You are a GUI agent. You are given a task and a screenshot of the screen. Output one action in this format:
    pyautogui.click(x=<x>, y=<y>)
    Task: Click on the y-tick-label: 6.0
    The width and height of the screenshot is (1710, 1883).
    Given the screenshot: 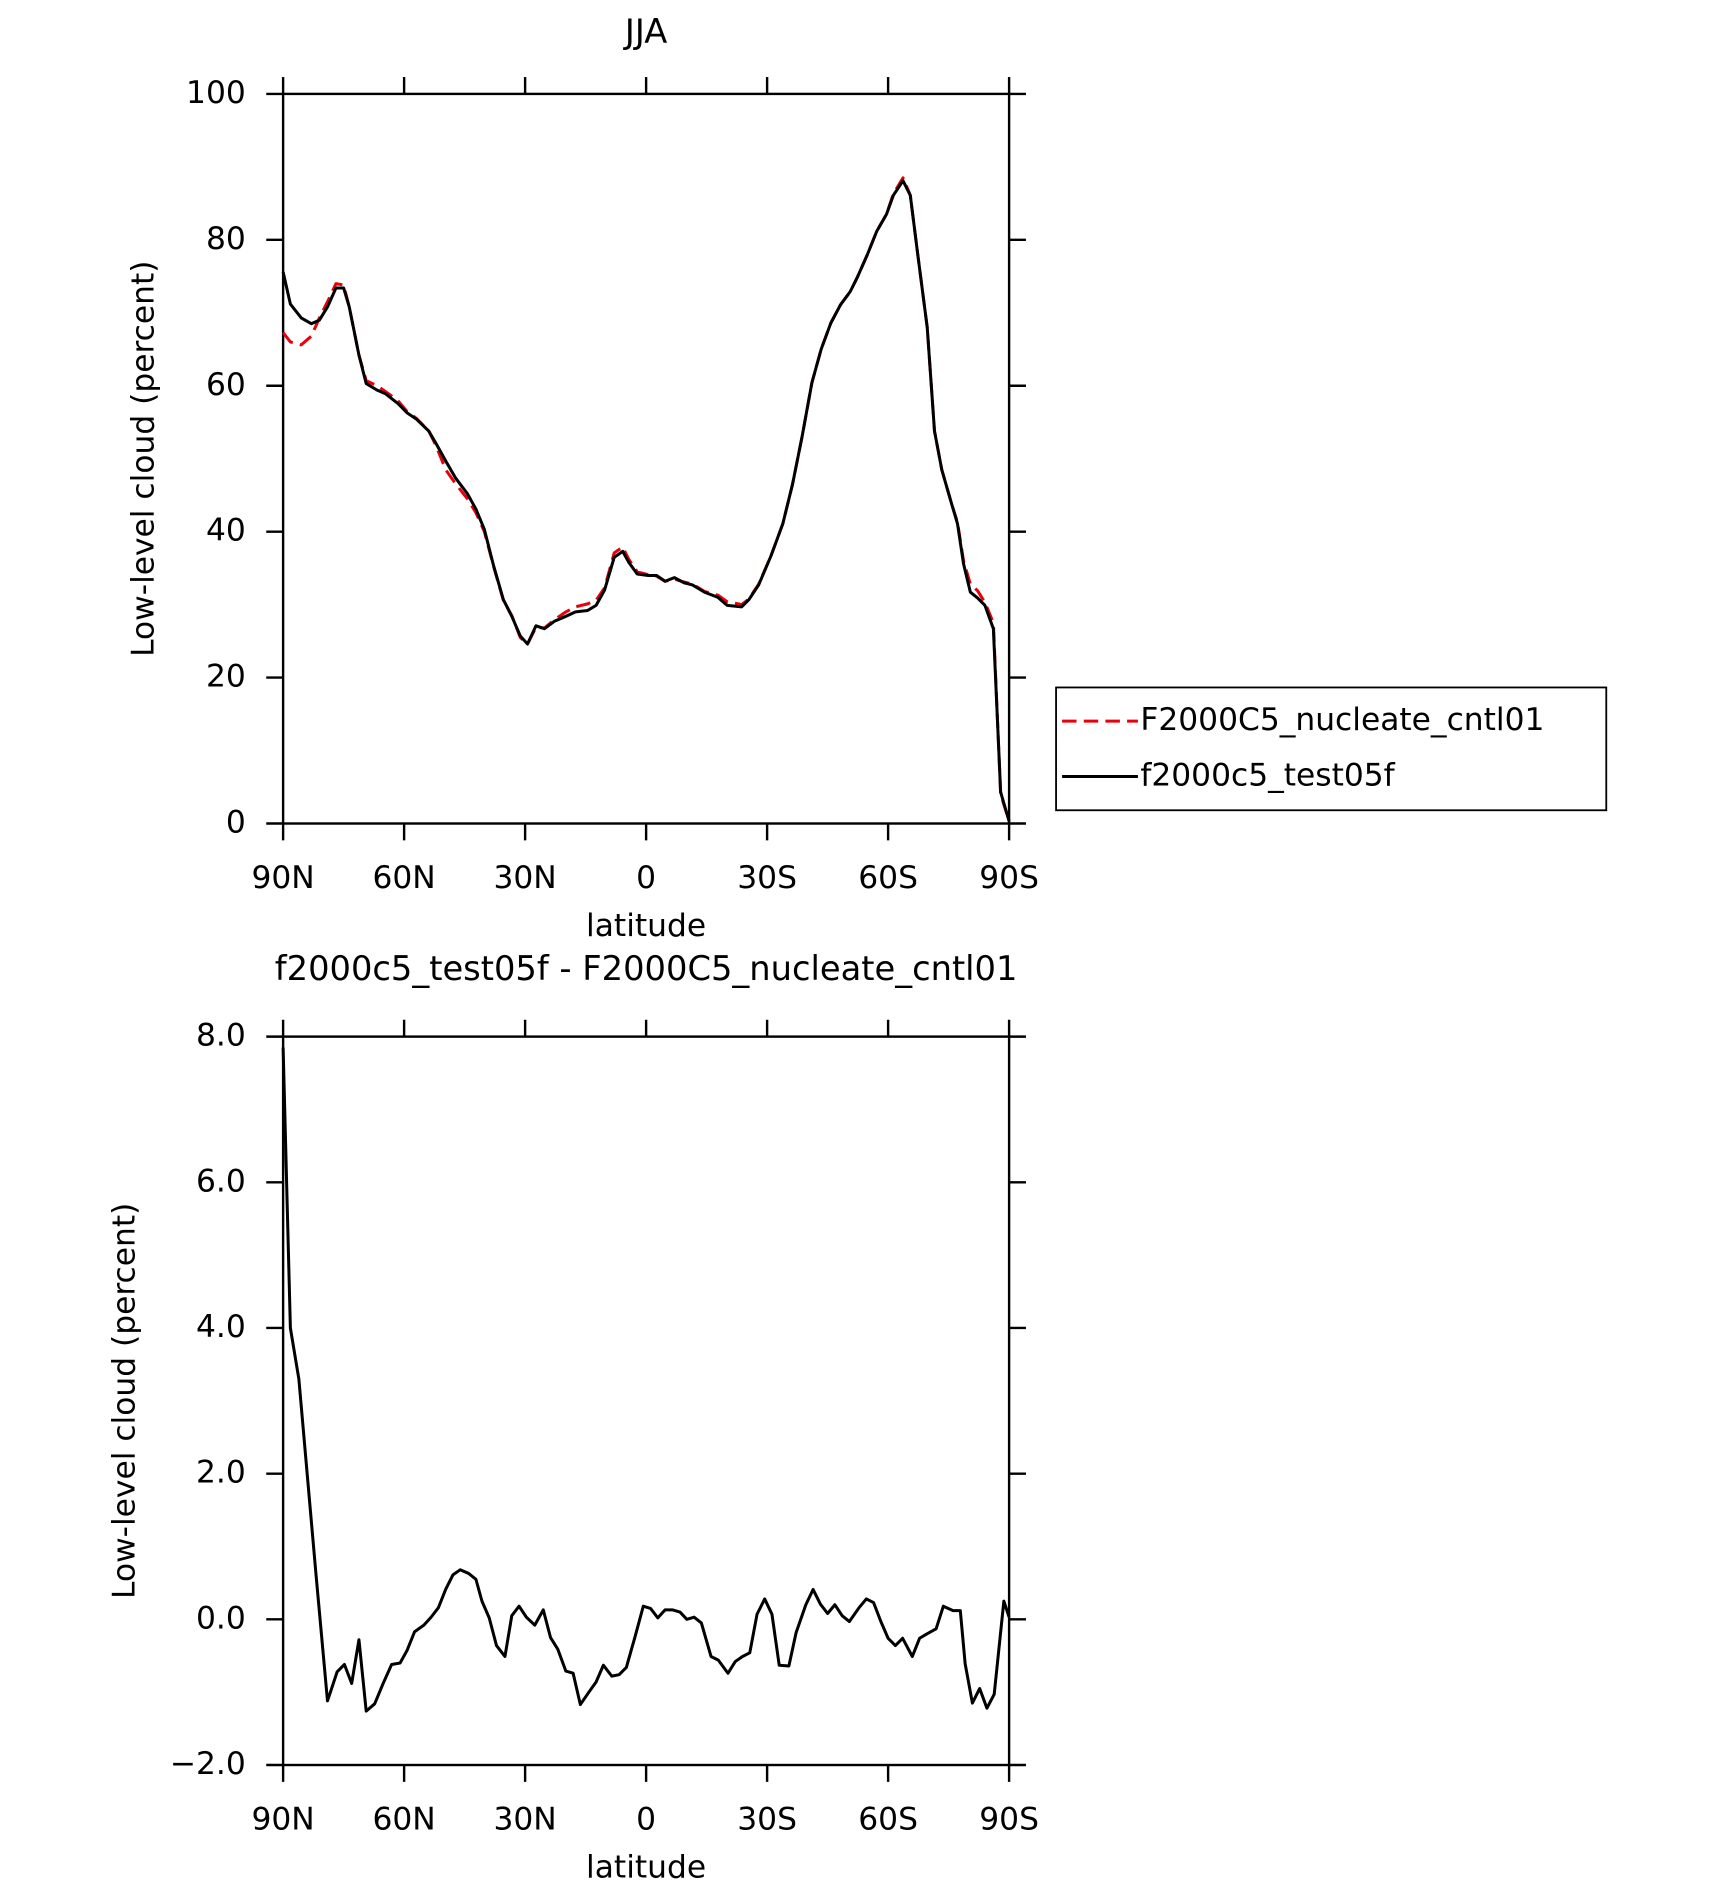 What is the action you would take?
    pyautogui.click(x=221, y=1181)
    